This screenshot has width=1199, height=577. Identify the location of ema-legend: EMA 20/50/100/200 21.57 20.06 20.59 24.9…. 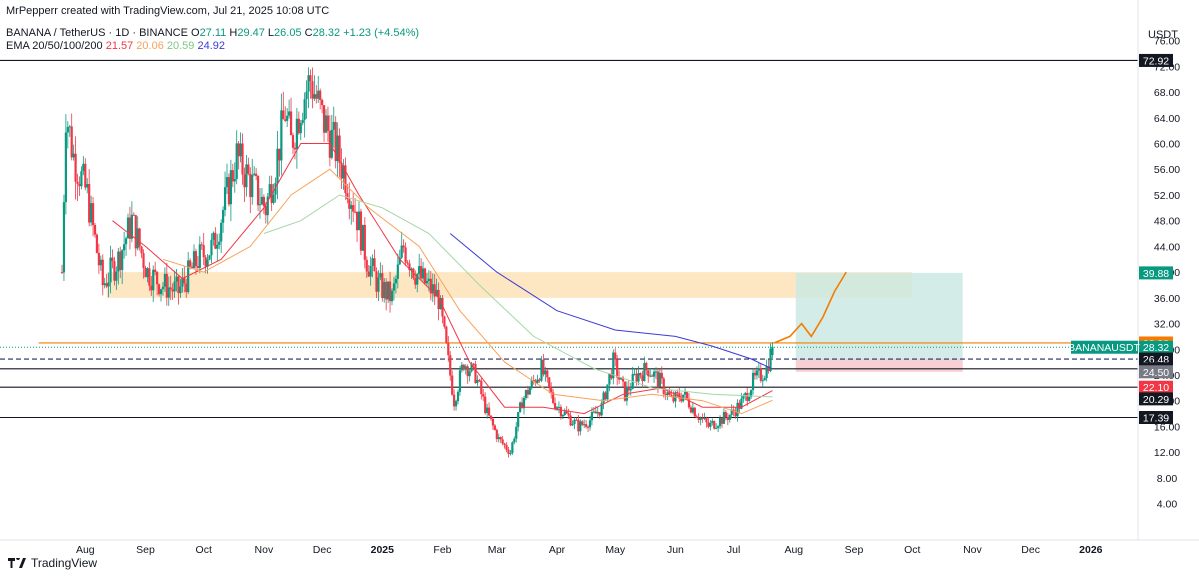
(115, 46).